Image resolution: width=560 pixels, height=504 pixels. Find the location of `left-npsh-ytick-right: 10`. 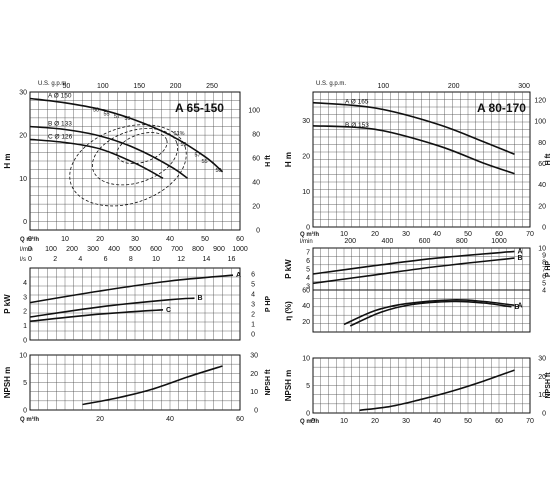

left-npsh-ytick-right: 10 is located at coordinates (254, 392).